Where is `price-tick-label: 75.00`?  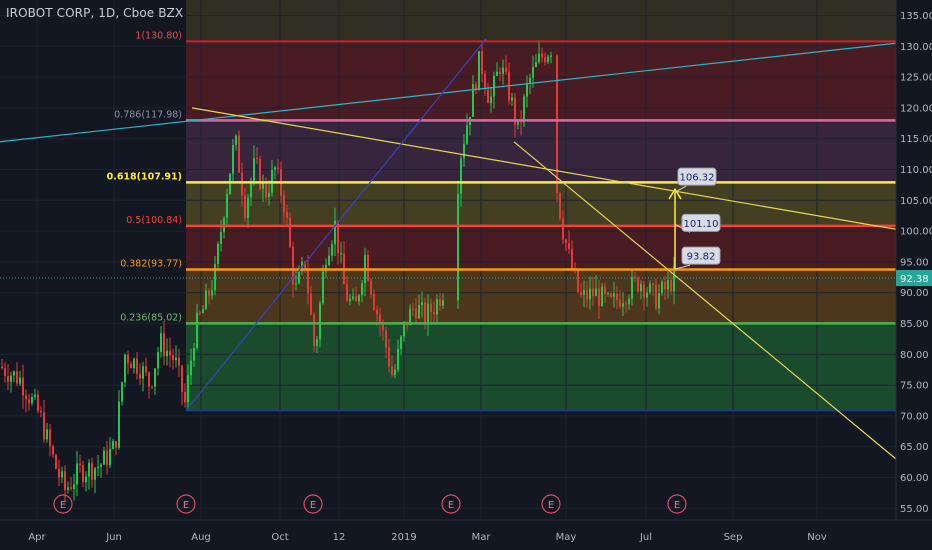 price-tick-label: 75.00 is located at coordinates (914, 386).